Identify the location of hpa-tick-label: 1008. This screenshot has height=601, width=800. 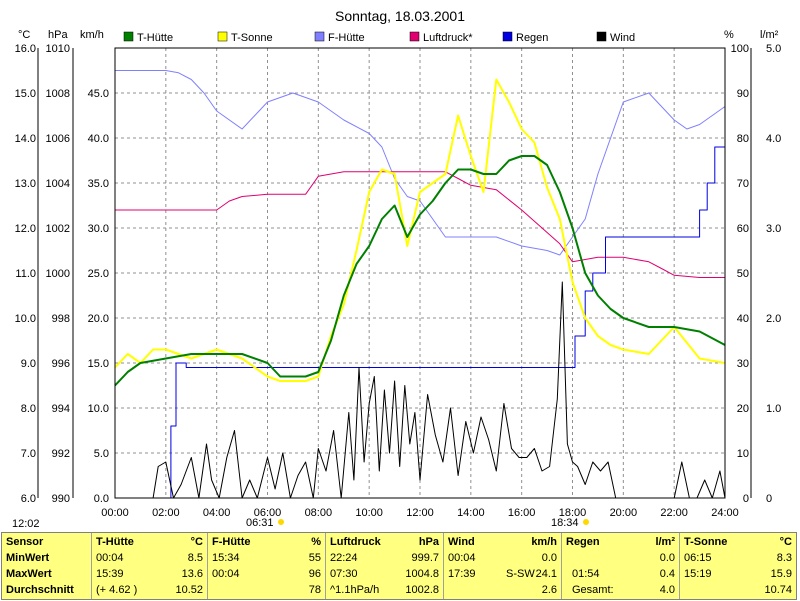
(58, 94).